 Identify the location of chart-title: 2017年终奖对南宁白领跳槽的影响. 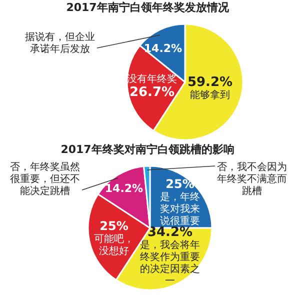
(147, 149).